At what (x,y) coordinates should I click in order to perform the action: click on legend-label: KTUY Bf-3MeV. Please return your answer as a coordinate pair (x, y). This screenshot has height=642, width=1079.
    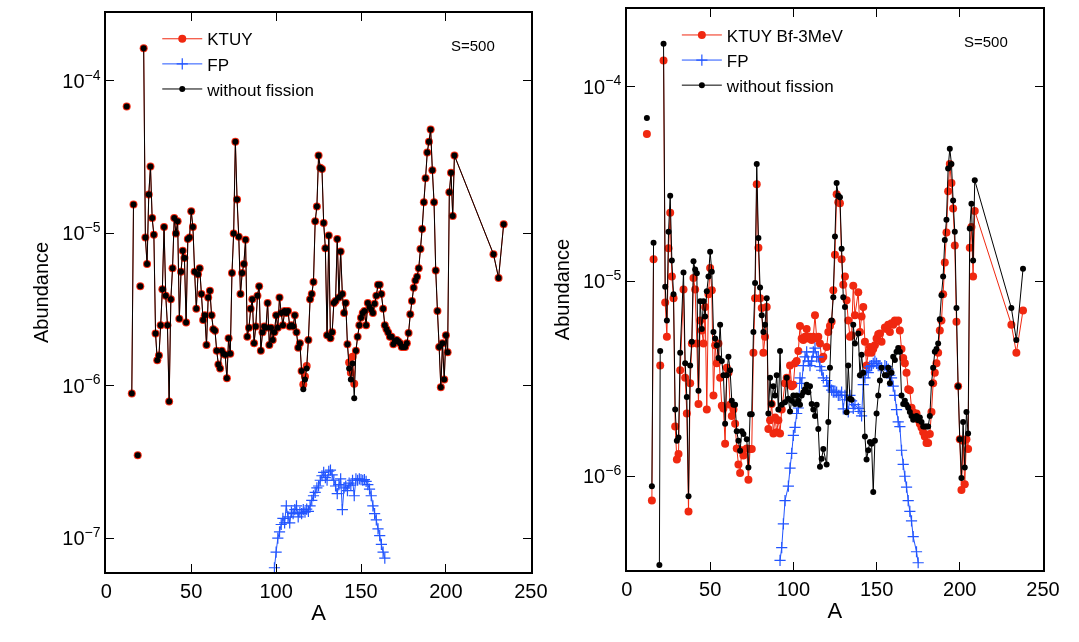
    Looking at the image, I should click on (785, 36).